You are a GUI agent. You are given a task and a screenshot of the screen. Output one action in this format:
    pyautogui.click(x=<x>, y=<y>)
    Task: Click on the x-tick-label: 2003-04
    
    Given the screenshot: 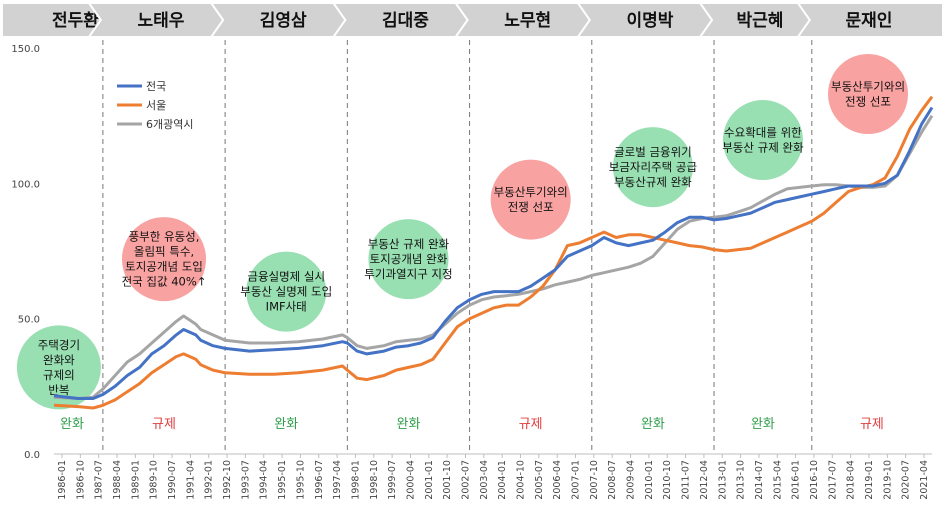 What is the action you would take?
    pyautogui.click(x=484, y=480)
    